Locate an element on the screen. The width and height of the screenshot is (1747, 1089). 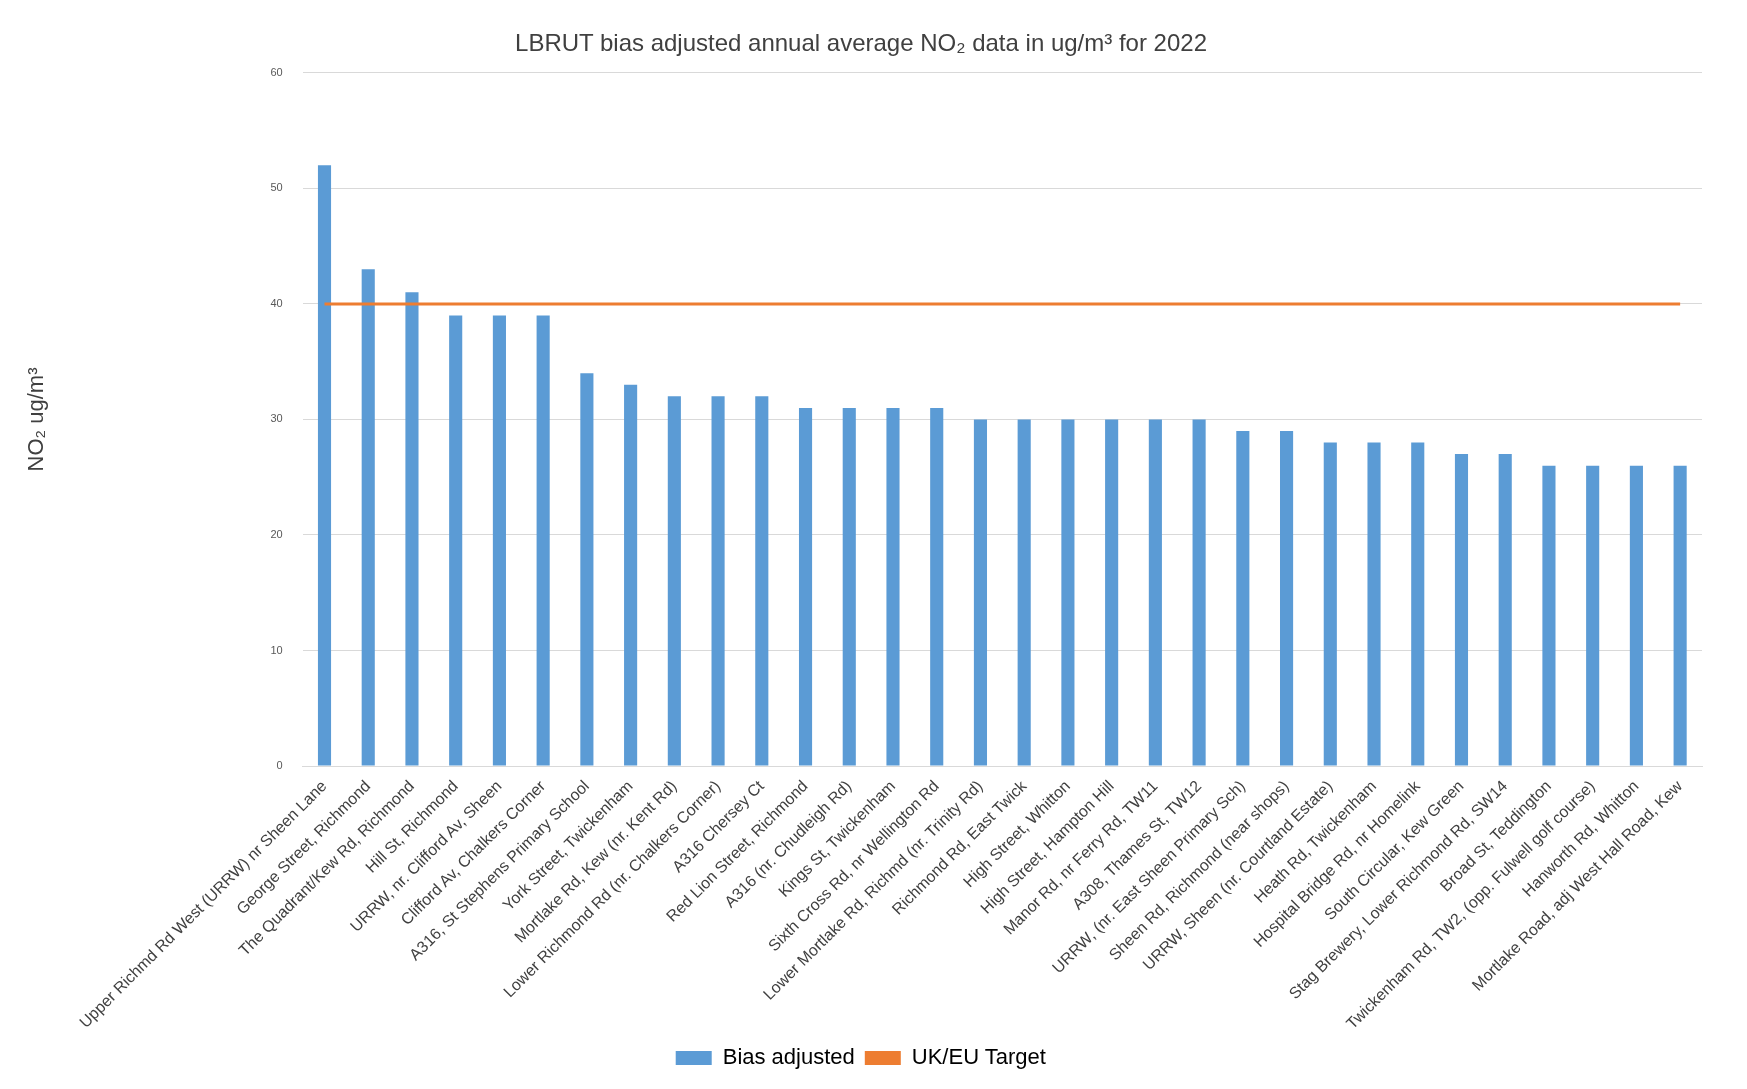
y-tick-label: 30 is located at coordinates (276, 418).